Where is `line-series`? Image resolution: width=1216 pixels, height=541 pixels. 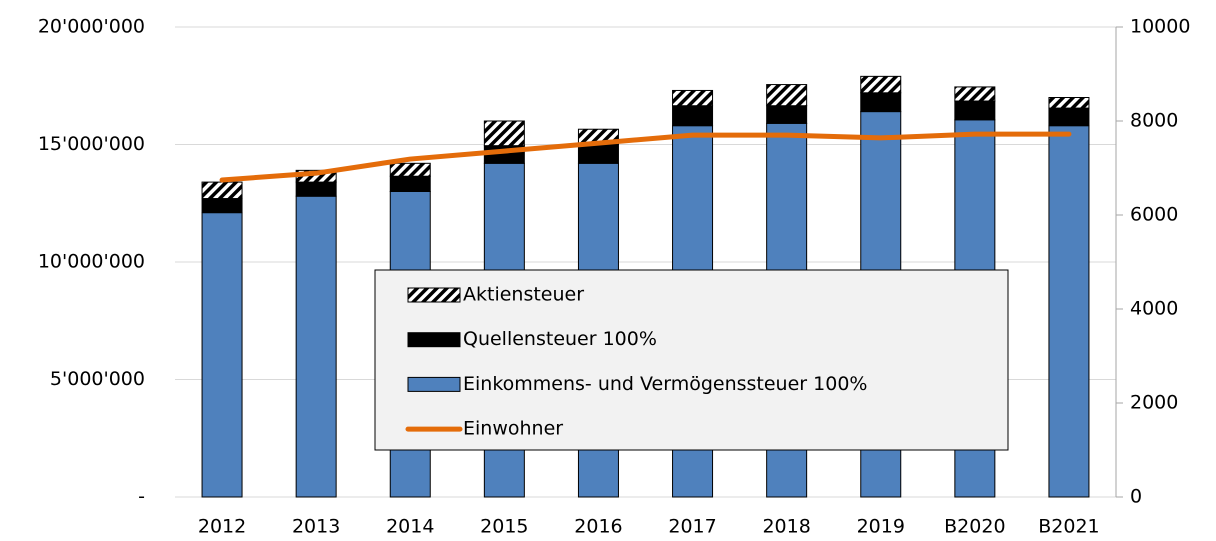
line-series is located at coordinates (645, 157).